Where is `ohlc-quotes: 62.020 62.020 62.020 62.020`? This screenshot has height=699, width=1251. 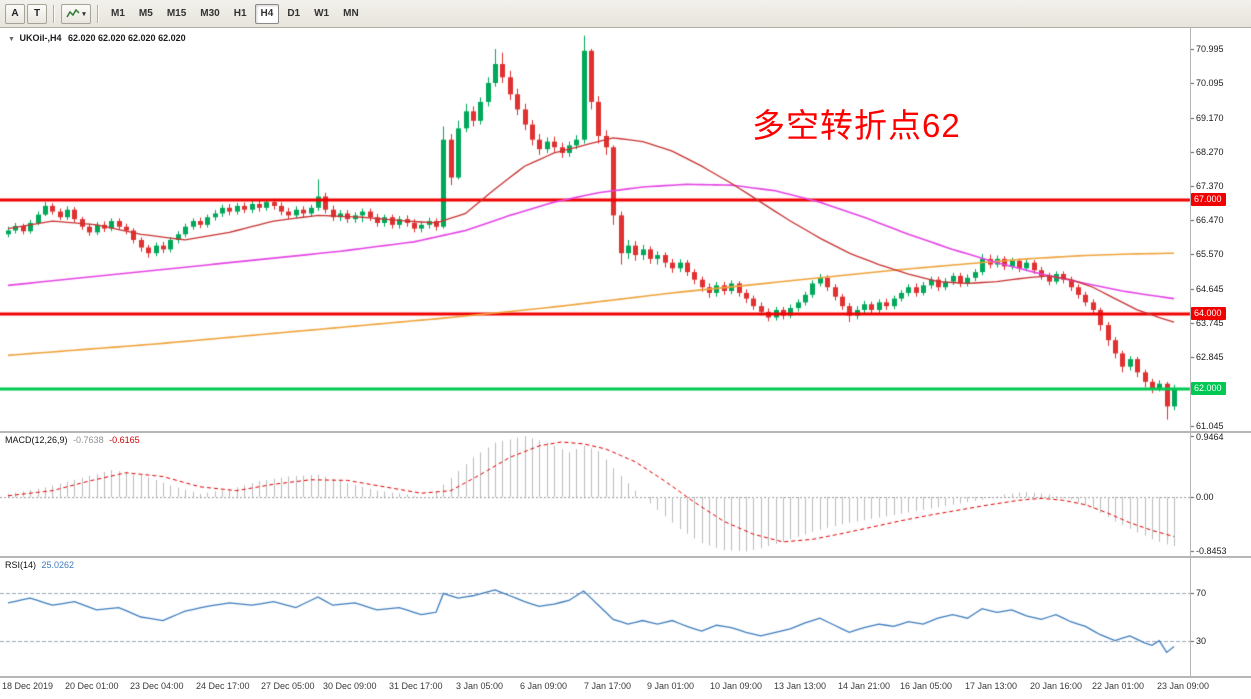
ohlc-quotes: 62.020 62.020 62.020 62.020 is located at coordinates (126, 38).